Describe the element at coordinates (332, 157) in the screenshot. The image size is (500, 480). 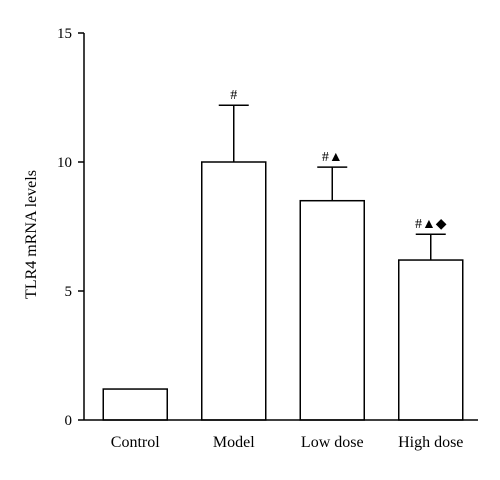
I see `significance-annotation: #▲` at that location.